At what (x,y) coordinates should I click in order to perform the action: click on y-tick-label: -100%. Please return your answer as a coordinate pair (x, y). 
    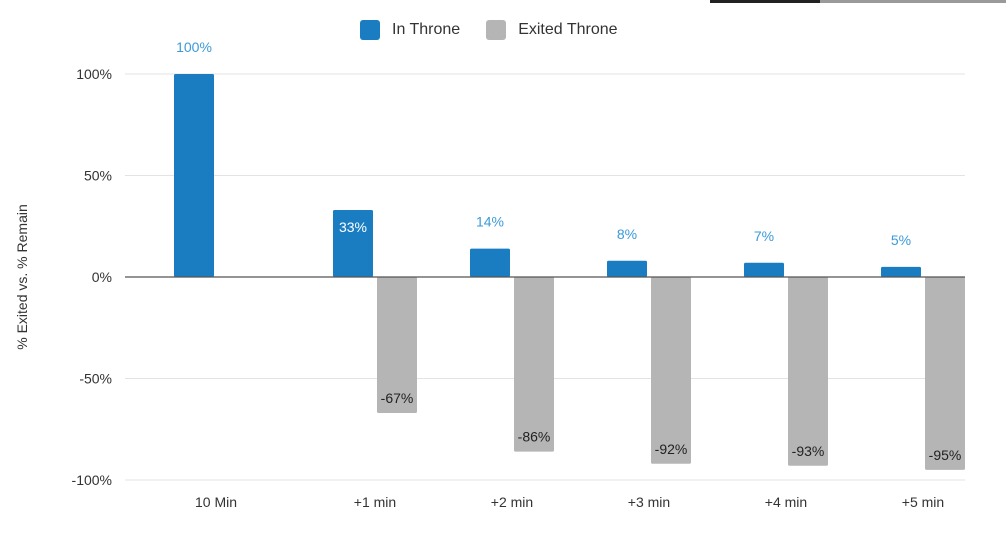
    Looking at the image, I should click on (92, 480).